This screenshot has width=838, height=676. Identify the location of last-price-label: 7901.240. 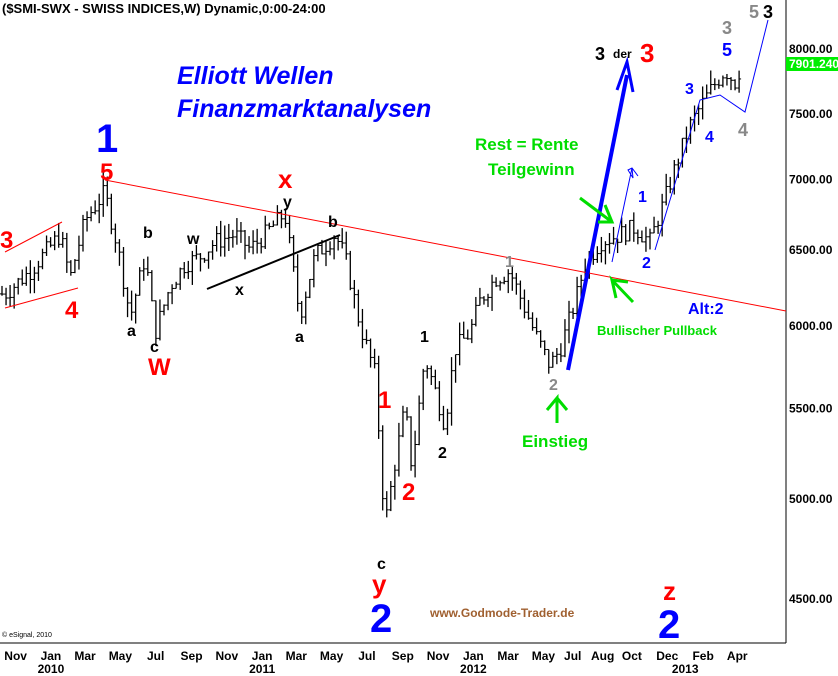
(813, 64).